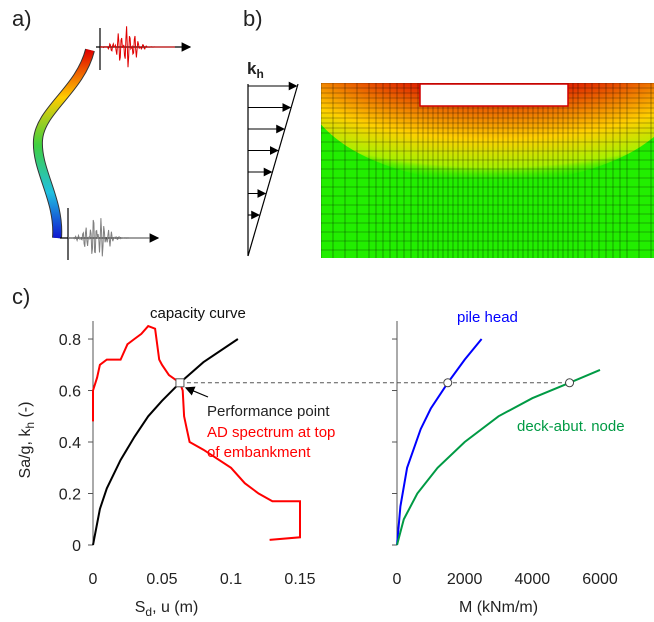  Describe the element at coordinates (70, 495) in the screenshot. I see `y-tick-label: 0.2` at that location.